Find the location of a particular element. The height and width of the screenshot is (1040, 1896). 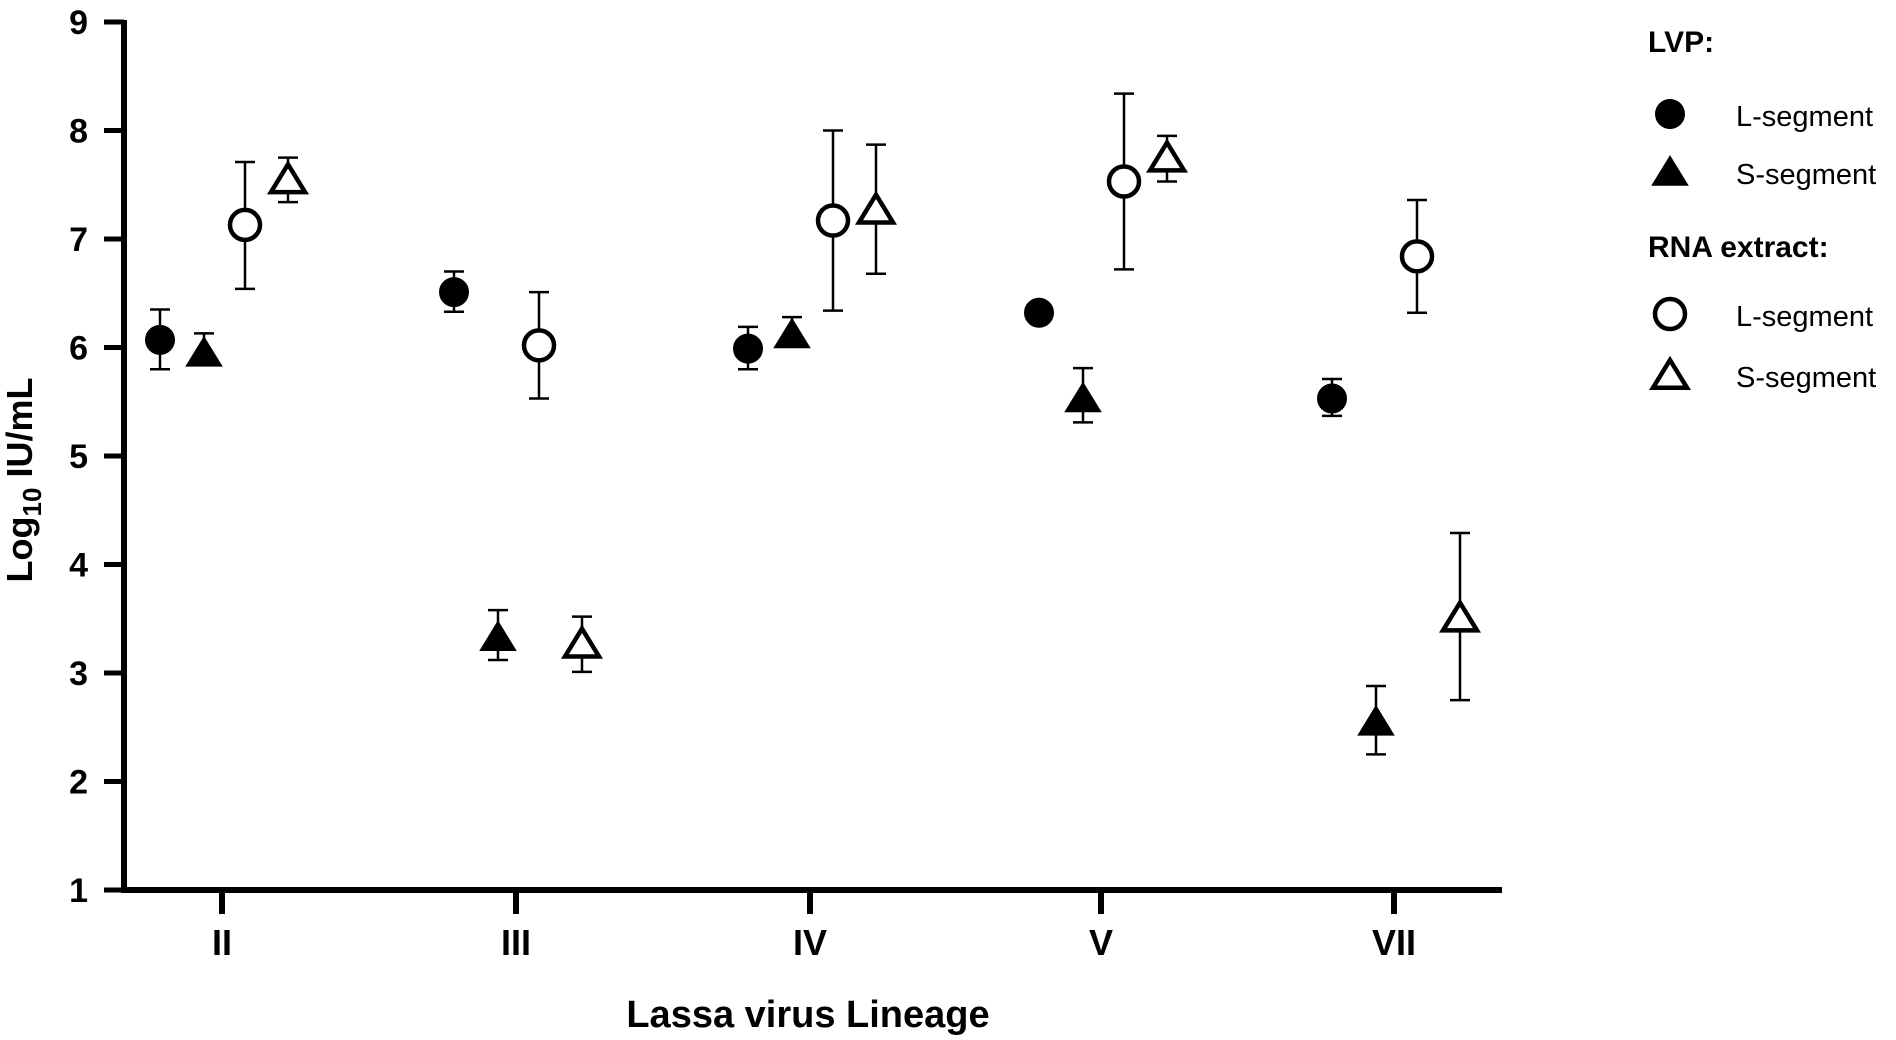

y-tick-label: 8 is located at coordinates (78, 132).